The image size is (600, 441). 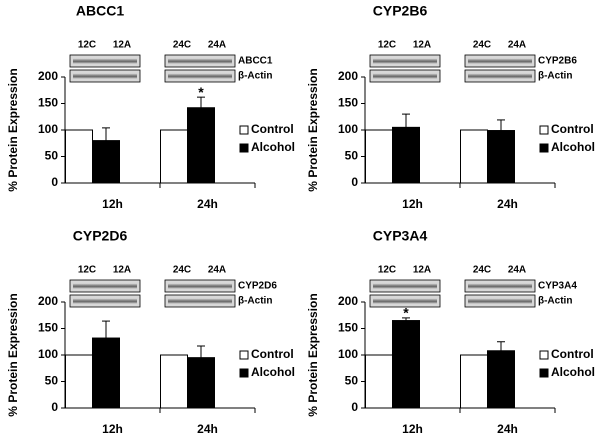 I want to click on chart-title: CYP2B6, so click(x=400, y=11).